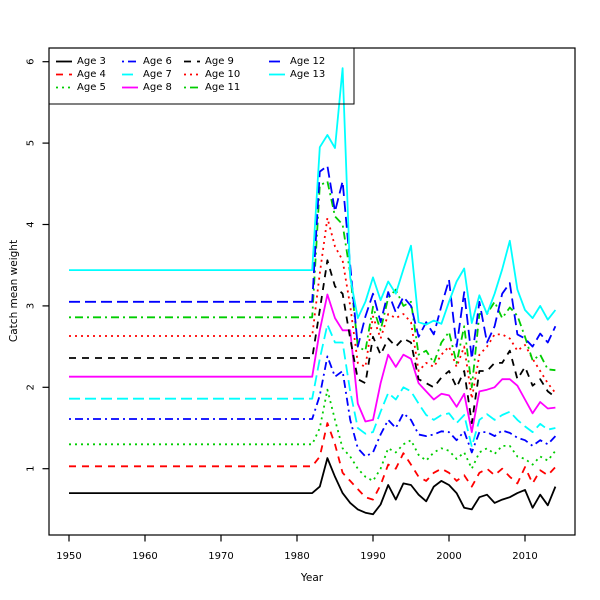  What do you see at coordinates (157, 74) in the screenshot?
I see `legend-label-age-7: Age 7` at bounding box center [157, 74].